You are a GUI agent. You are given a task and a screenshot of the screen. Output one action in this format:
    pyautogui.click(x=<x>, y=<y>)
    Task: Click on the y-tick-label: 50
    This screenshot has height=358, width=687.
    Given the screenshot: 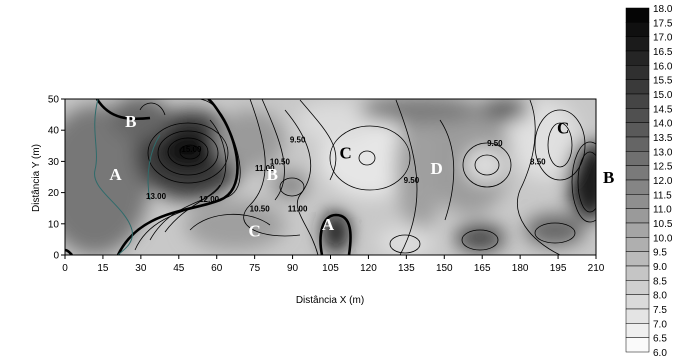 What is the action you would take?
    pyautogui.click(x=54, y=100)
    